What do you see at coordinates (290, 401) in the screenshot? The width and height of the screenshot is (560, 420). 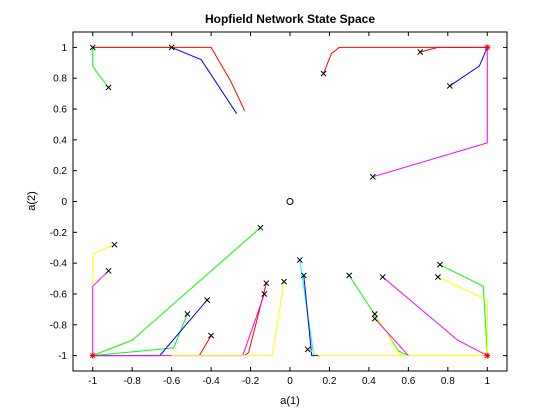 I see `x-axis-label: a(1)` at bounding box center [290, 401].